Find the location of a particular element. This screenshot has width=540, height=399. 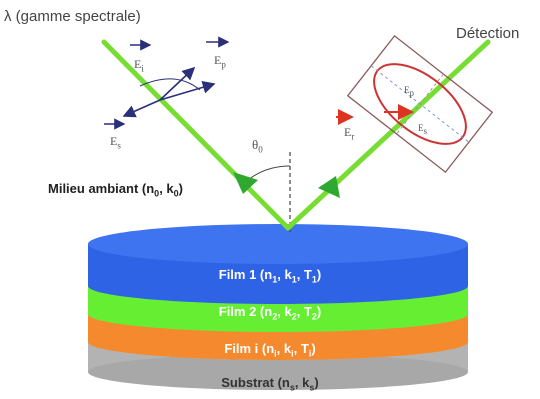

theta-label: θ0 is located at coordinates (257, 146).